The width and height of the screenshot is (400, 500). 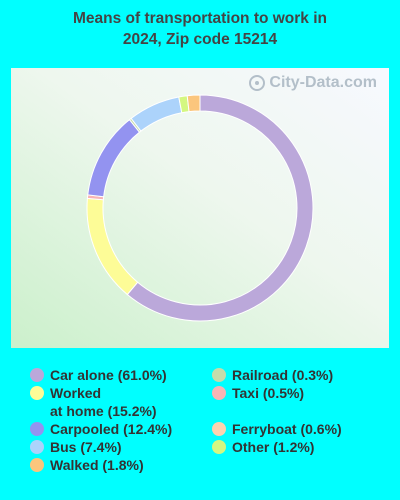 What do you see at coordinates (323, 82) in the screenshot?
I see `watermark-text: City-Data.com` at bounding box center [323, 82].